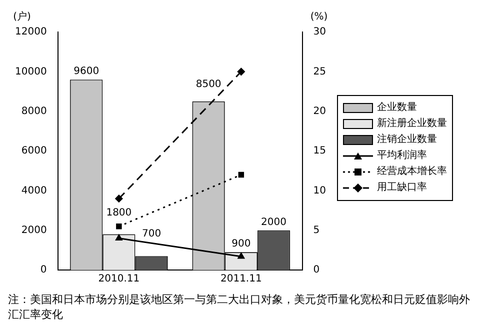  Describe the element at coordinates (31, 32) in the screenshot. I see `y-tick-label: 12000` at that location.